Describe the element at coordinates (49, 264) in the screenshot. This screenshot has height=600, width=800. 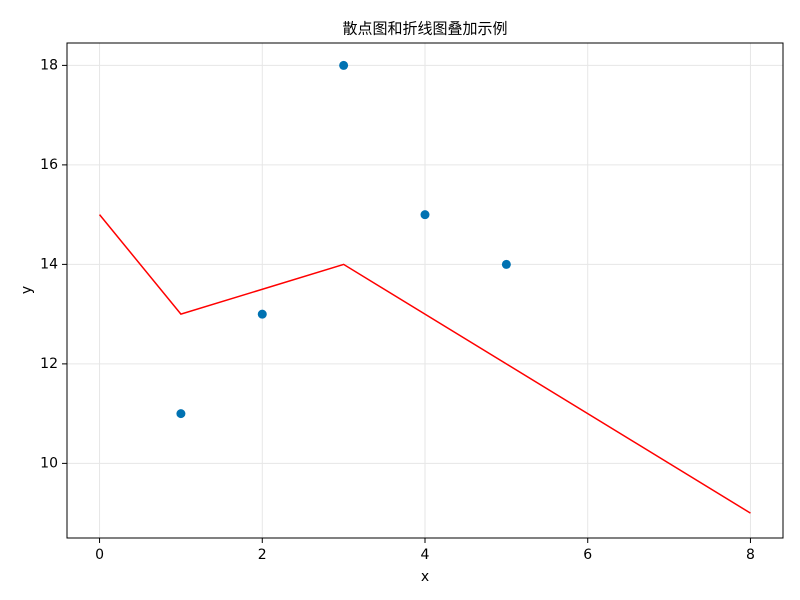
I see `y-tick-label: 14` at that location.